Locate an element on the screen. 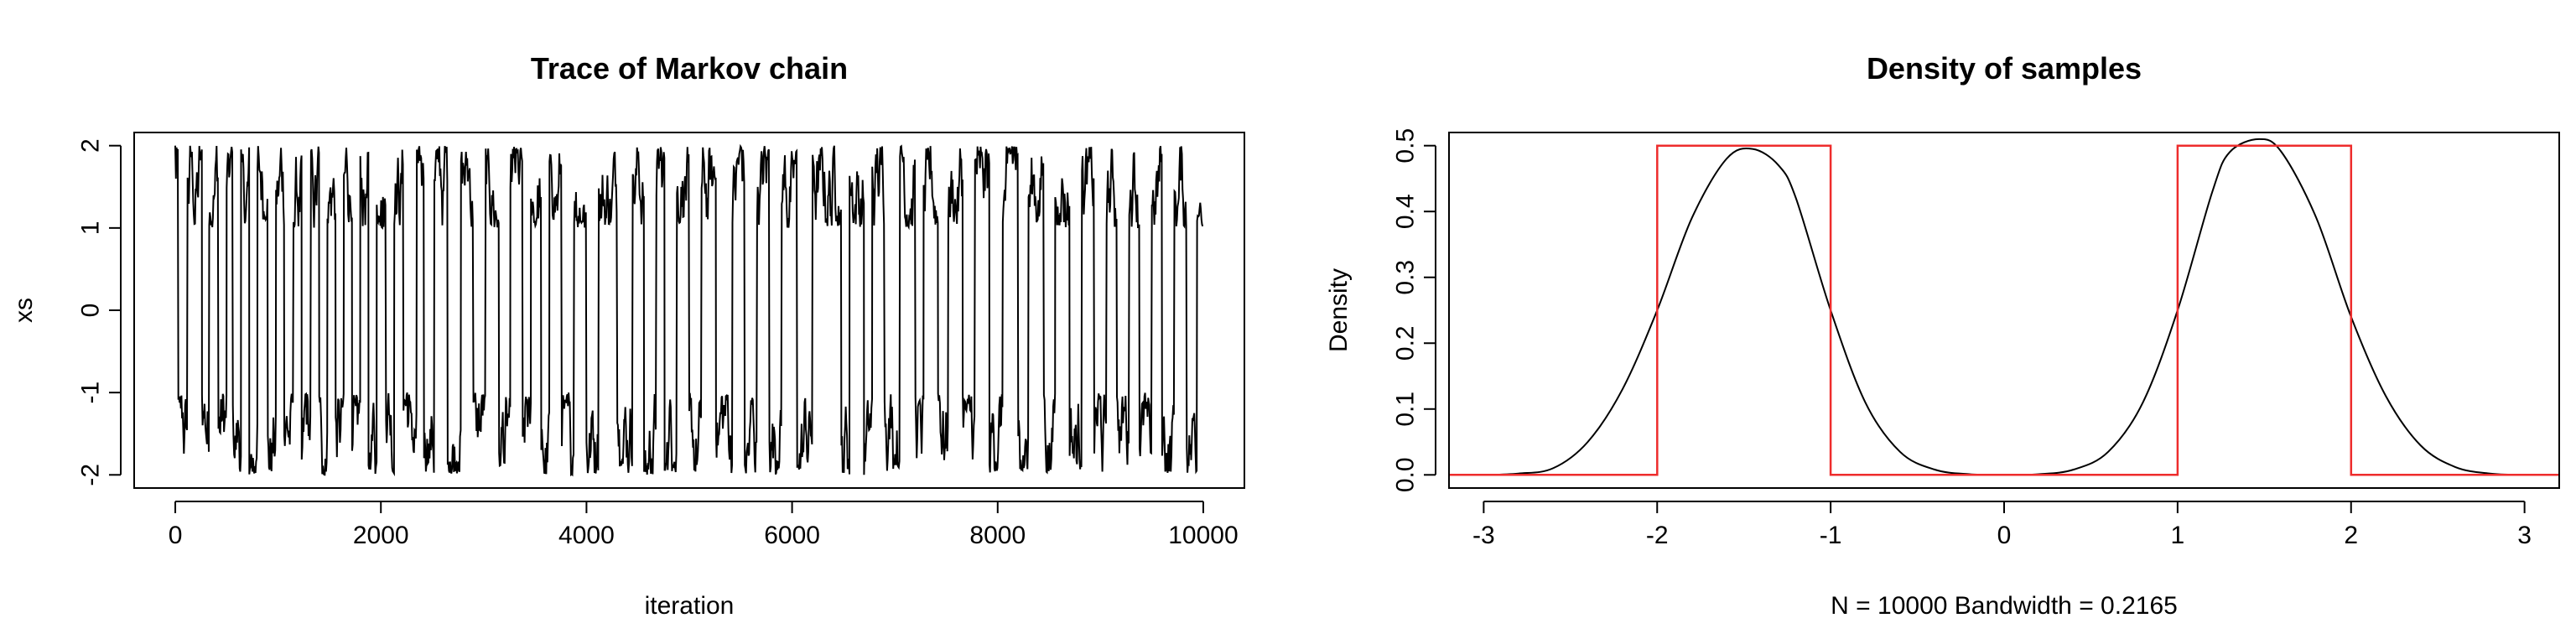 The image size is (2576, 644). density-y-tick-label: 0.1 is located at coordinates (1406, 409).